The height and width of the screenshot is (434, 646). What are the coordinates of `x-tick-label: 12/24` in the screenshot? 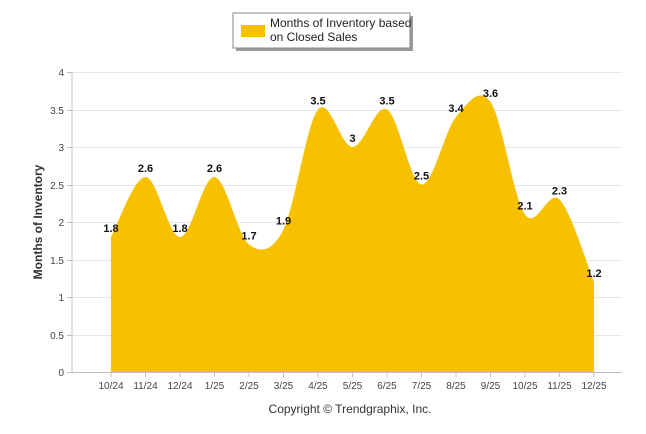 It's located at (179, 386).